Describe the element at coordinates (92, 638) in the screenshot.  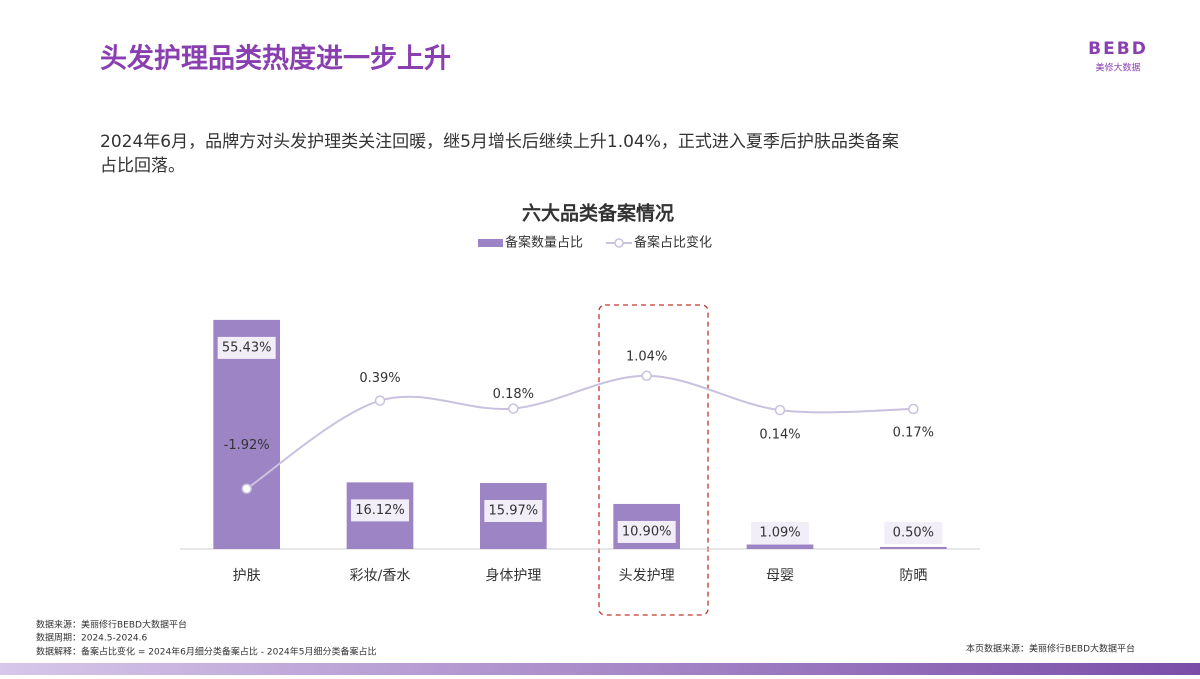
I see `note: 数据周期：2024.5-2024.6` at that location.